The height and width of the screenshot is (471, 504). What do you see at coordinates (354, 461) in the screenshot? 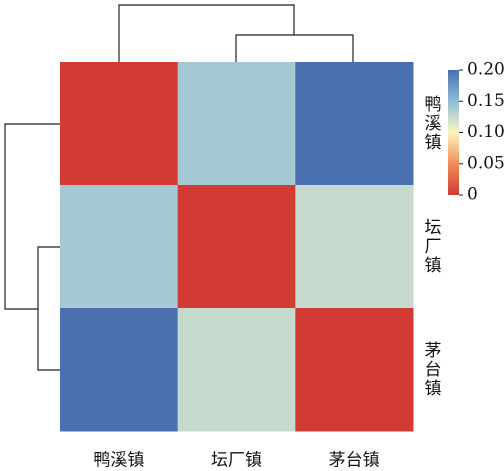
I see `x-tick-label: 茅台镇` at bounding box center [354, 461].